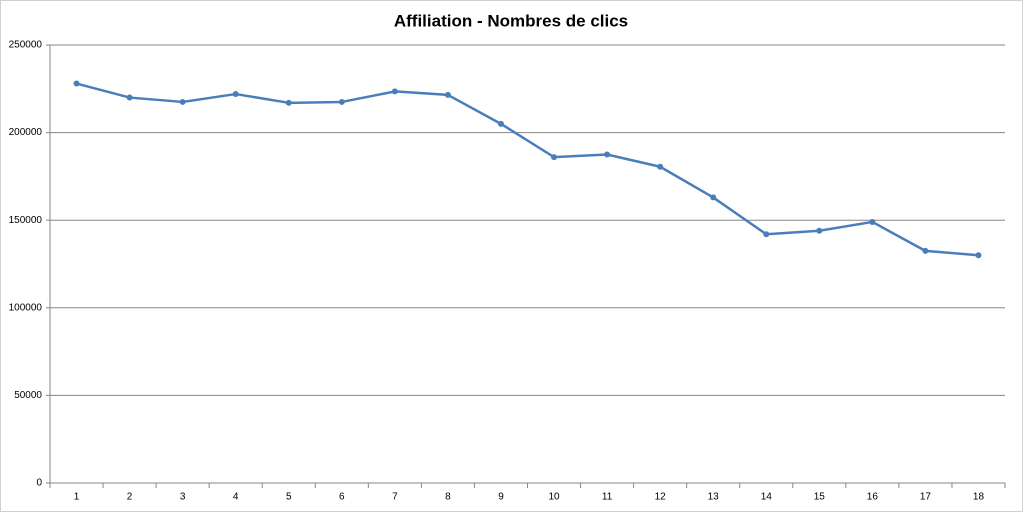 This screenshot has width=1024, height=513. Describe the element at coordinates (183, 497) in the screenshot. I see `x-tick-label: 3` at that location.